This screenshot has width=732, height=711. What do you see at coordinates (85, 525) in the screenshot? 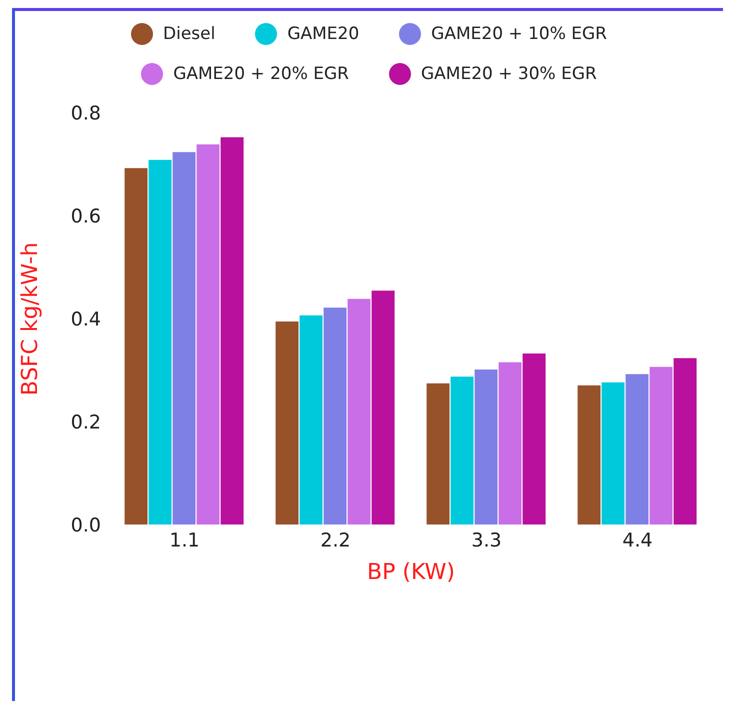
I see `y-tick-label: 0.0` at bounding box center [85, 525].